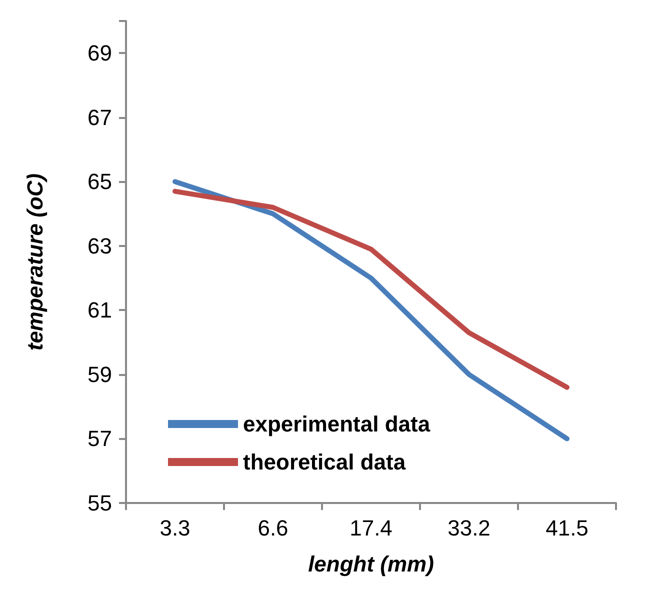  What do you see at coordinates (100, 181) in the screenshot?
I see `y-tick-label: 65` at bounding box center [100, 181].